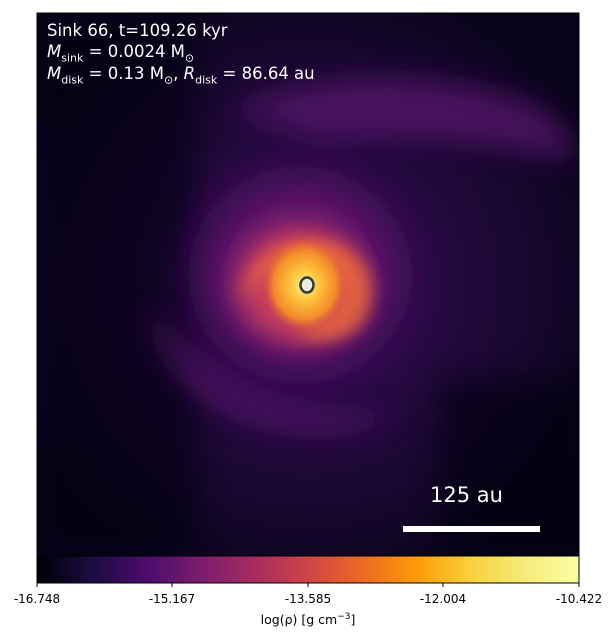 This screenshot has width=615, height=644. What do you see at coordinates (72, 80) in the screenshot?
I see `m-disk-subscript: disk` at bounding box center [72, 80].